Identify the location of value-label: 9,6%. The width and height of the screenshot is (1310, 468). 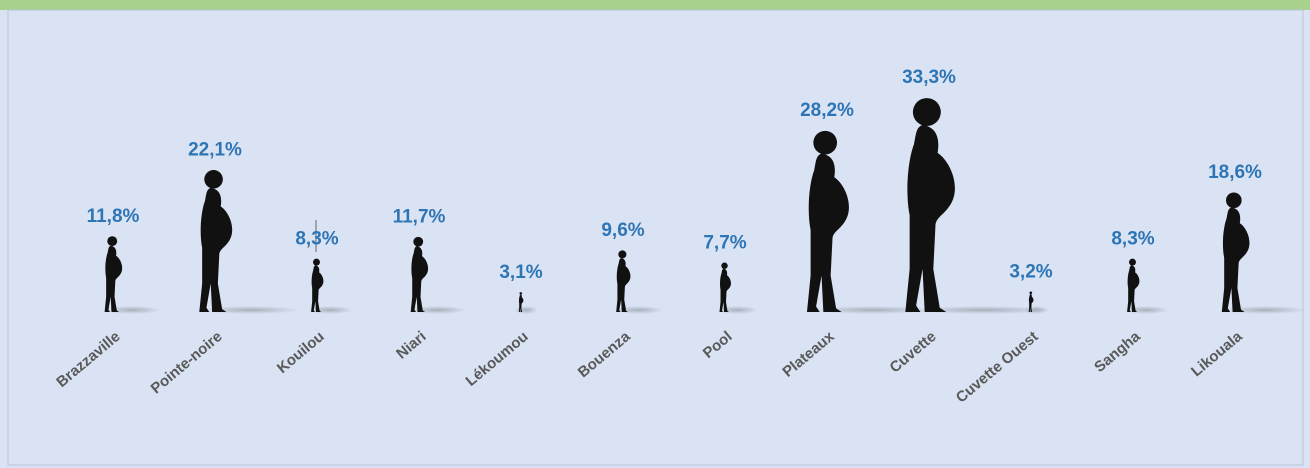
(622, 230).